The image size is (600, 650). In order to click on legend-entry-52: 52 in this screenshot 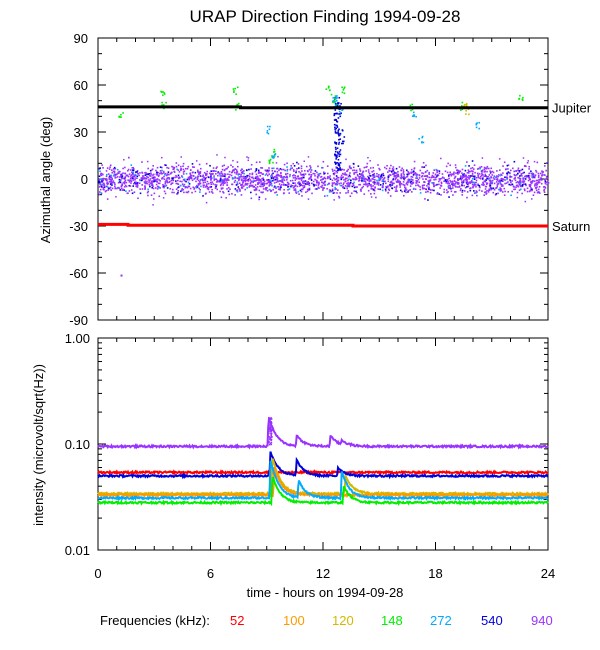, I will do `click(237, 620)`.